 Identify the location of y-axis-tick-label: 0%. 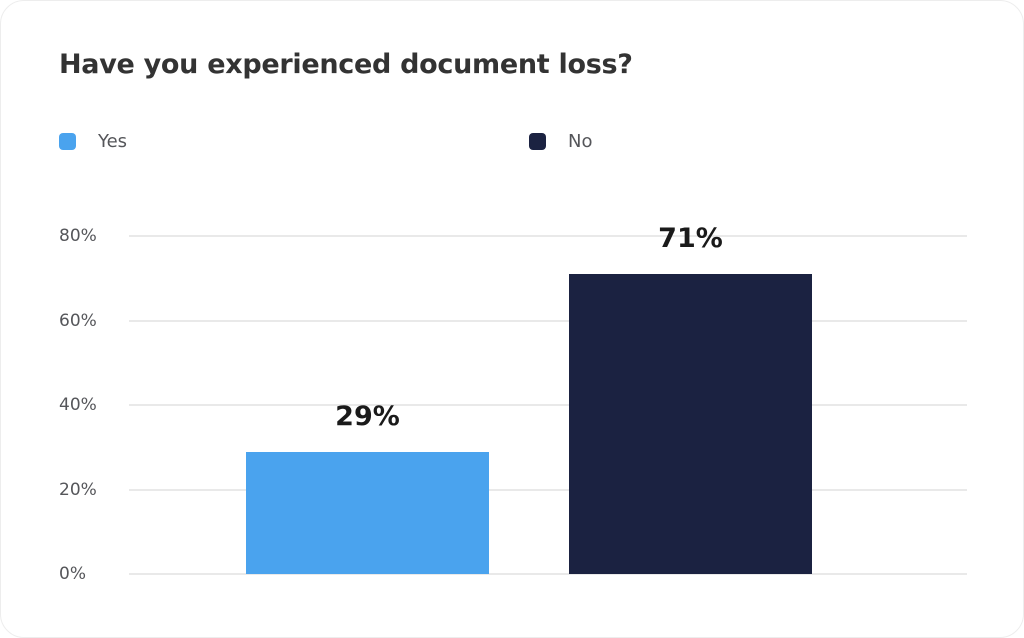
(72, 574).